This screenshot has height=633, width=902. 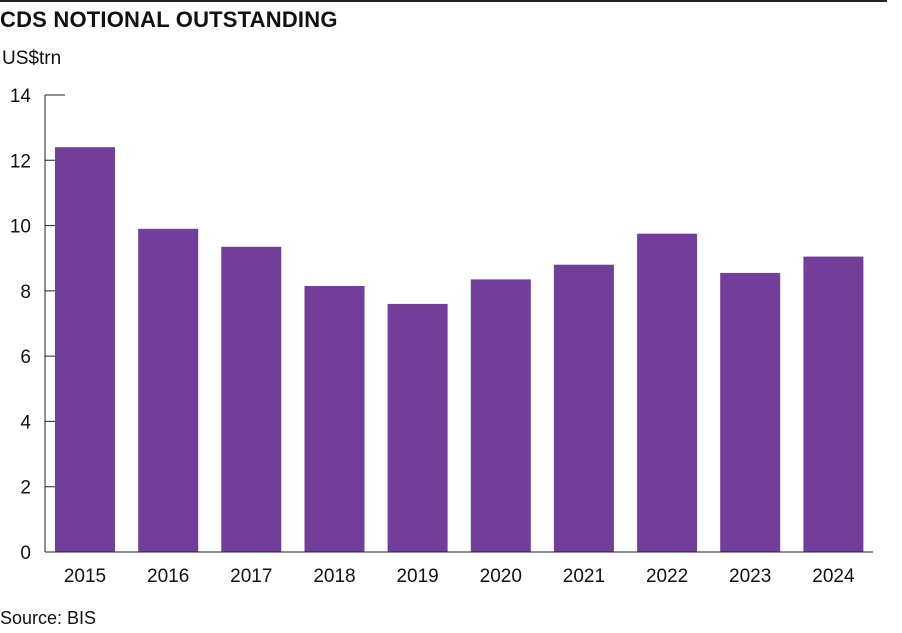 What do you see at coordinates (25, 488) in the screenshot?
I see `y-tick-label: 2` at bounding box center [25, 488].